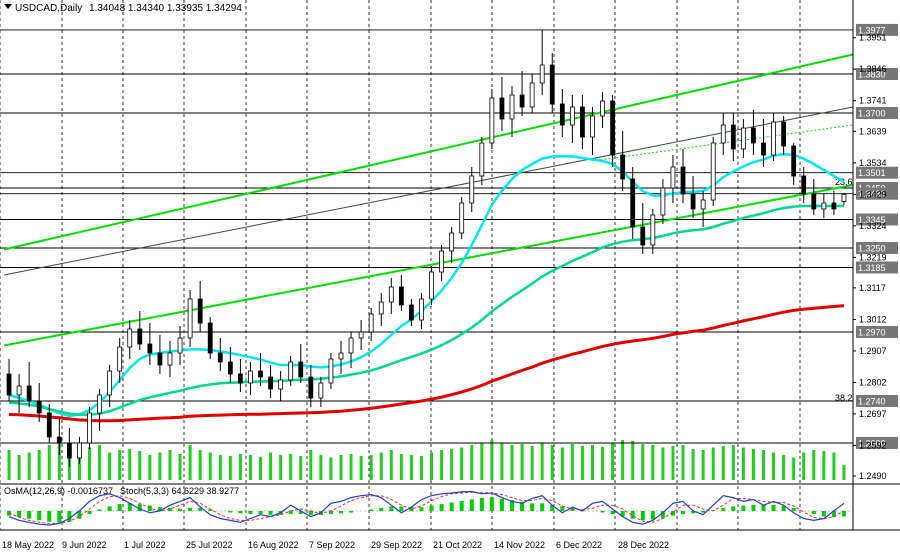  I want to click on stoch-label: Stoch(5,3,3) 64.6229 38.9277, so click(179, 491).